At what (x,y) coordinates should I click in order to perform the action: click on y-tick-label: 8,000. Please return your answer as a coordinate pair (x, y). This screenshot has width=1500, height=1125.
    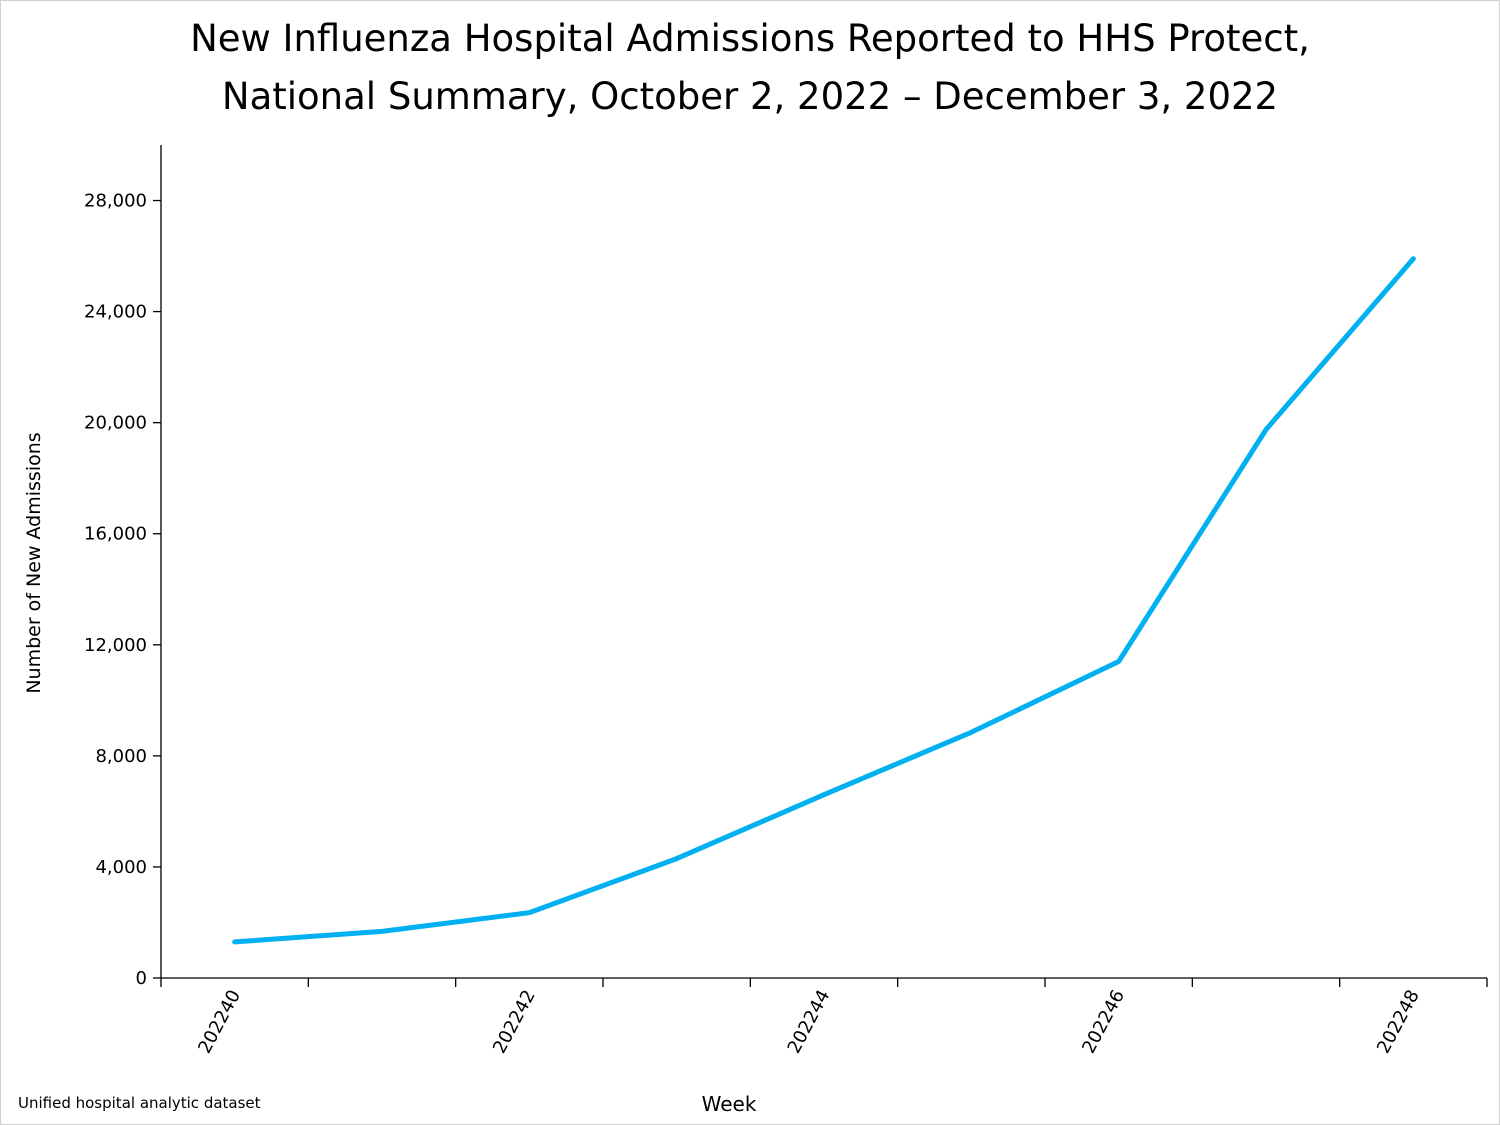
    Looking at the image, I should click on (121, 756).